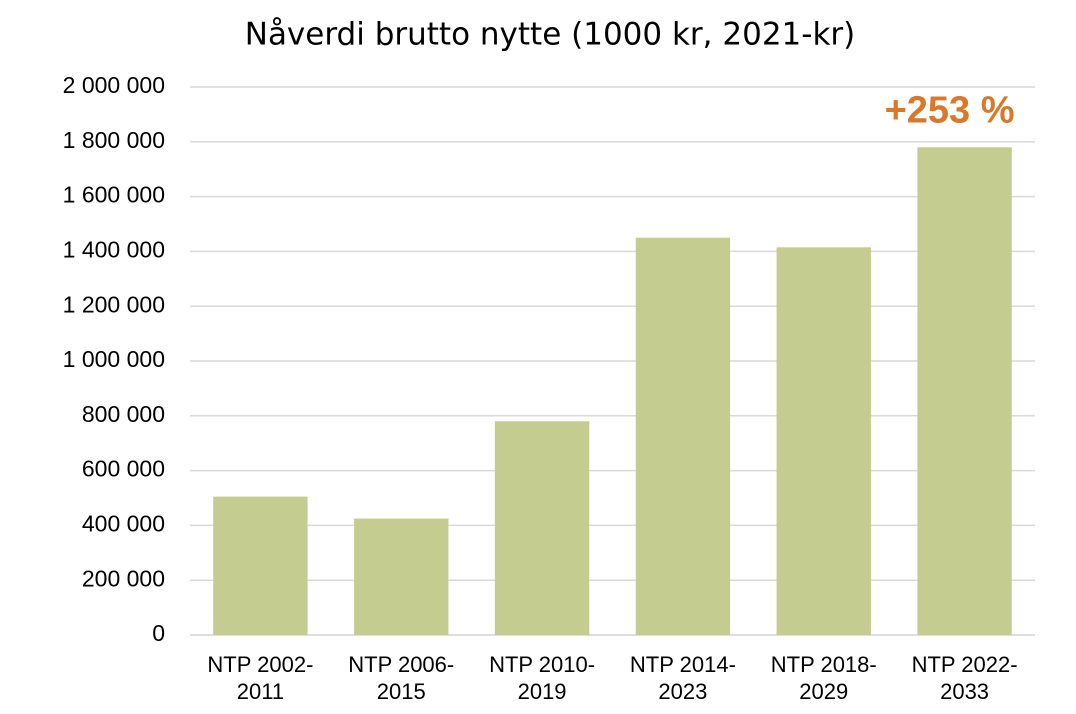  Describe the element at coordinates (158, 633) in the screenshot. I see `y-tick-label: 0` at that location.